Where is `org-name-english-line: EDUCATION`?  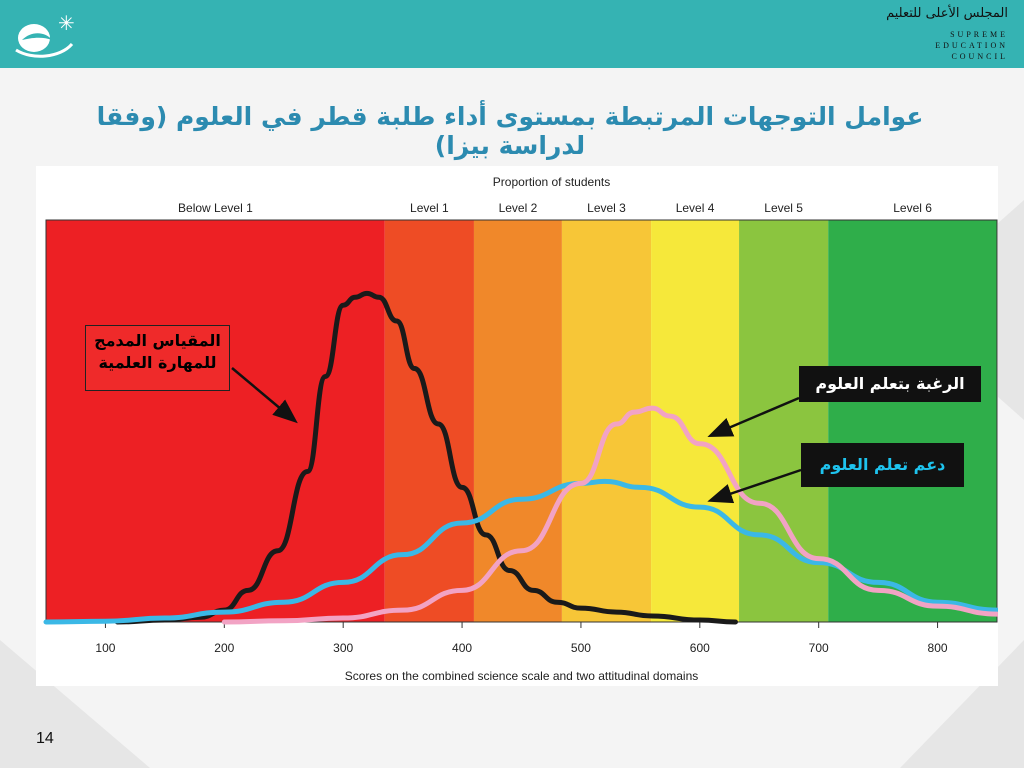 org-name-english-line: EDUCATION is located at coordinates (971, 45).